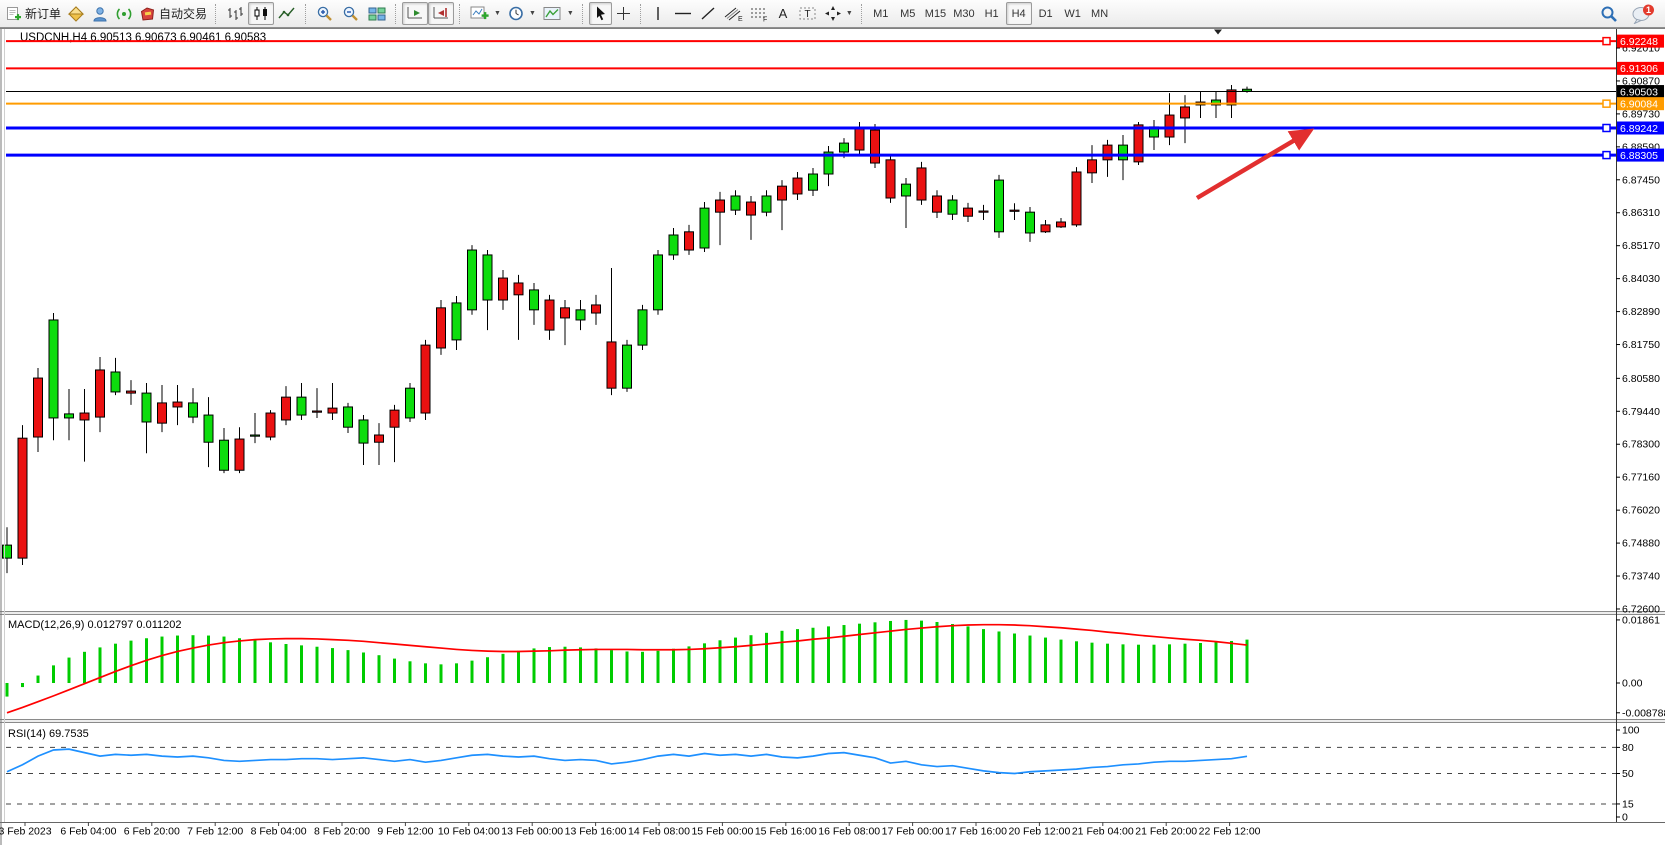 The width and height of the screenshot is (1665, 850). What do you see at coordinates (627, 668) in the screenshot?
I see `macd-signal-line` at bounding box center [627, 668].